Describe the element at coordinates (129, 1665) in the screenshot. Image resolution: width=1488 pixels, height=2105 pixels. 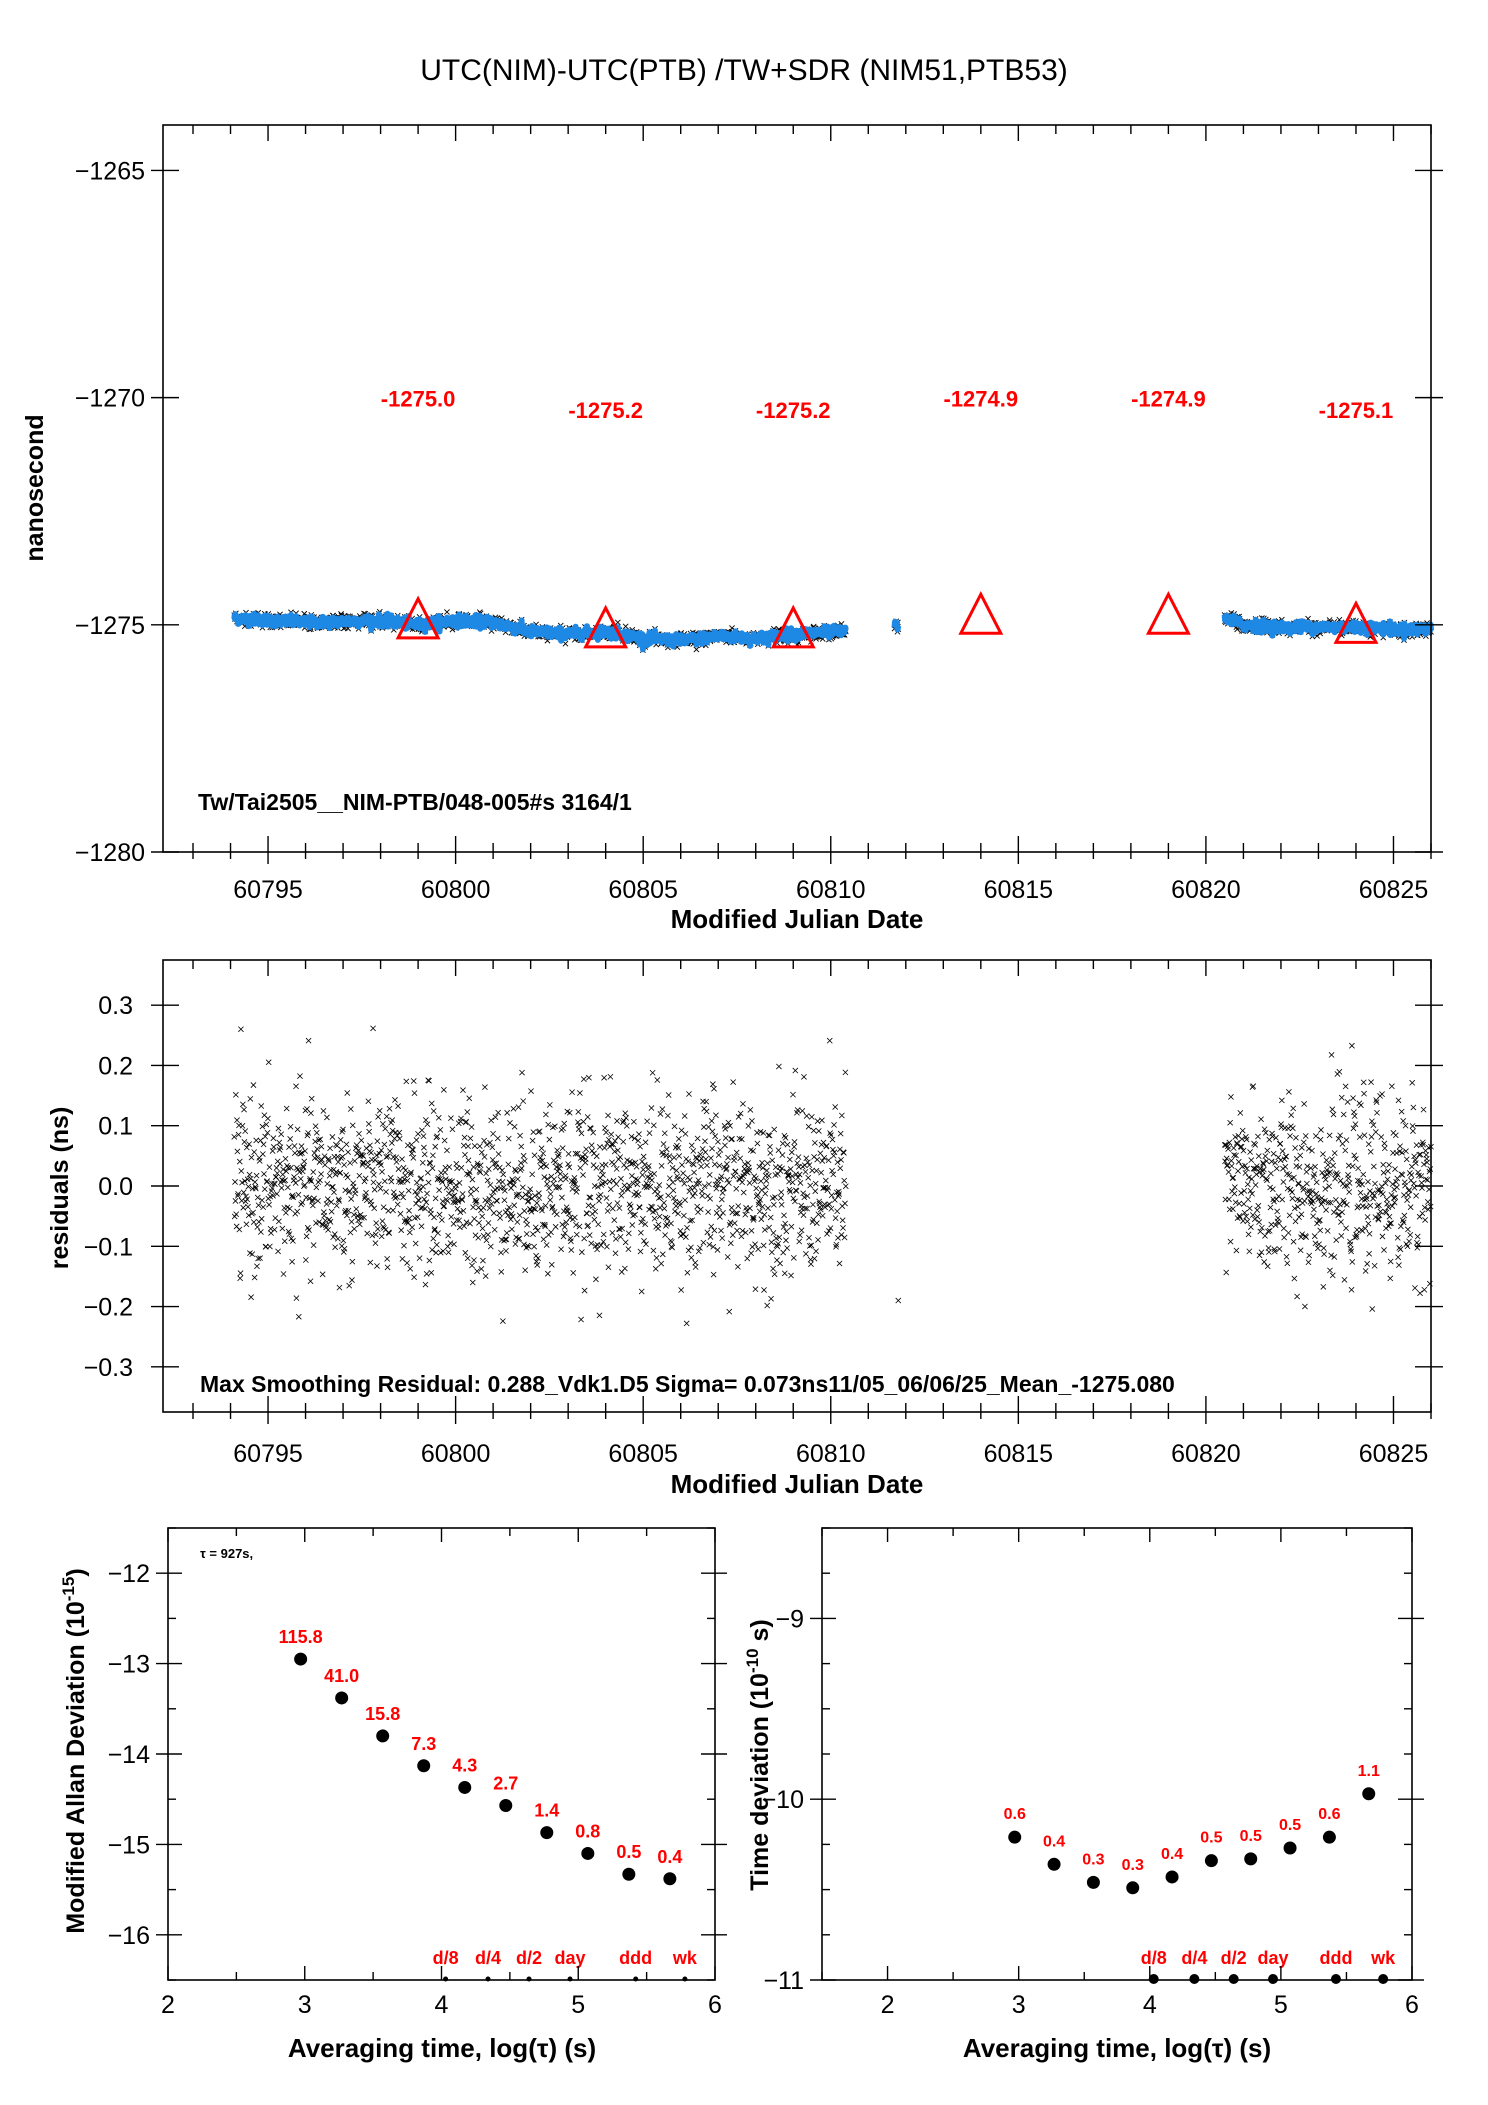
I see `stability-y-tick-label: −13` at that location.